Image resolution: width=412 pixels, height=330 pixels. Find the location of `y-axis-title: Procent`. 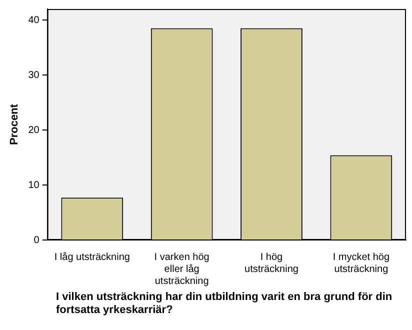

y-axis-title: Procent is located at coordinates (14, 124).